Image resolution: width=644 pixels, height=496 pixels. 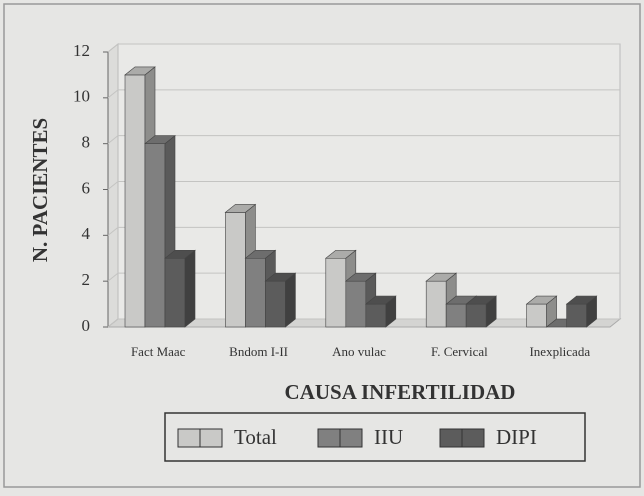 What do you see at coordinates (400, 392) in the screenshot?
I see `x-axis-label: CAUSA INFERTILIDAD` at bounding box center [400, 392].